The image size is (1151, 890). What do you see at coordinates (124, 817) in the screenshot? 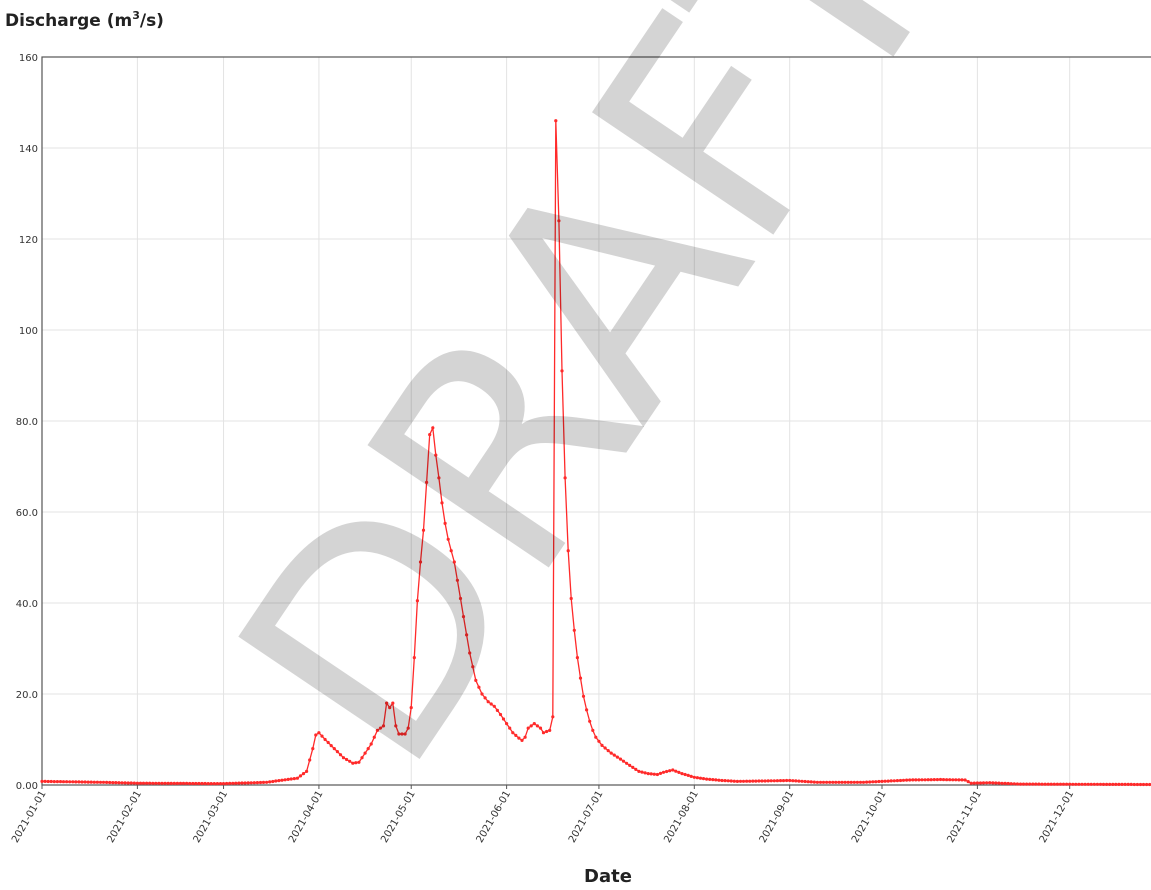
I see `x-tick-label: 2021-02-01` at bounding box center [124, 817].